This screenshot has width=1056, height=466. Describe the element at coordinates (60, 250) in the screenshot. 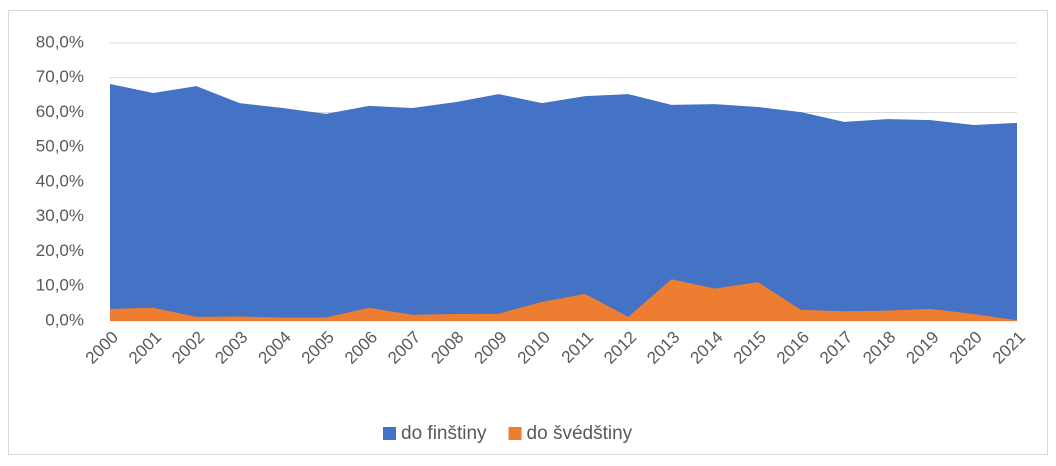

I see `y-tick-label: 20,0%` at that location.